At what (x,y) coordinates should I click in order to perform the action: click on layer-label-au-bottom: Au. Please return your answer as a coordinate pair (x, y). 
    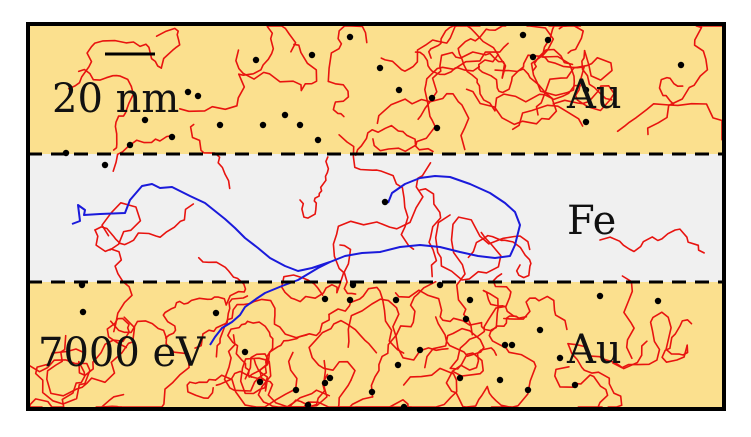
    Looking at the image, I should click on (594, 350).